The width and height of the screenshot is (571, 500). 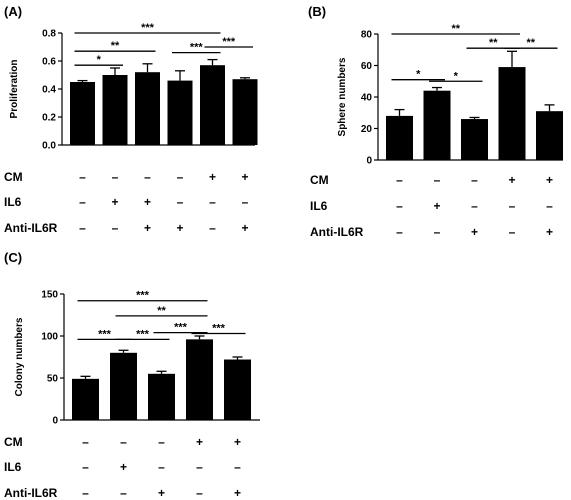 I want to click on y-tick-label: 0.4, so click(x=49, y=90).